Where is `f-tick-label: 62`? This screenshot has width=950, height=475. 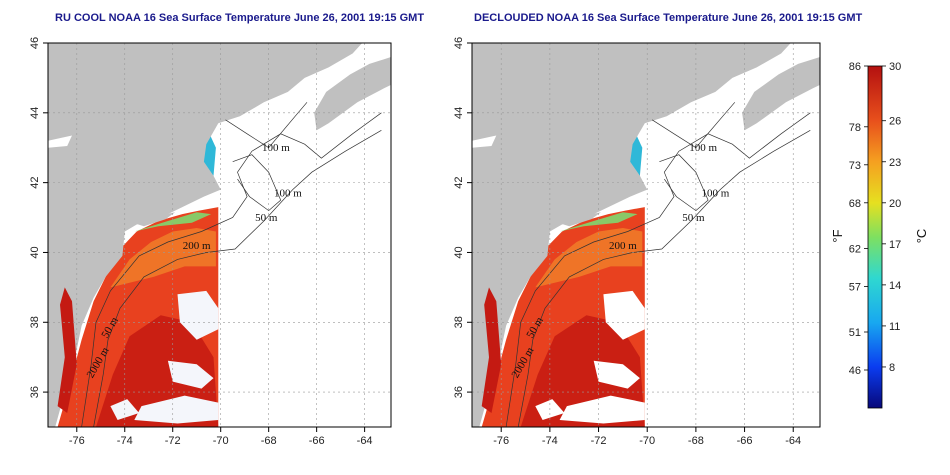
f-tick-label: 62 is located at coordinates (855, 249).